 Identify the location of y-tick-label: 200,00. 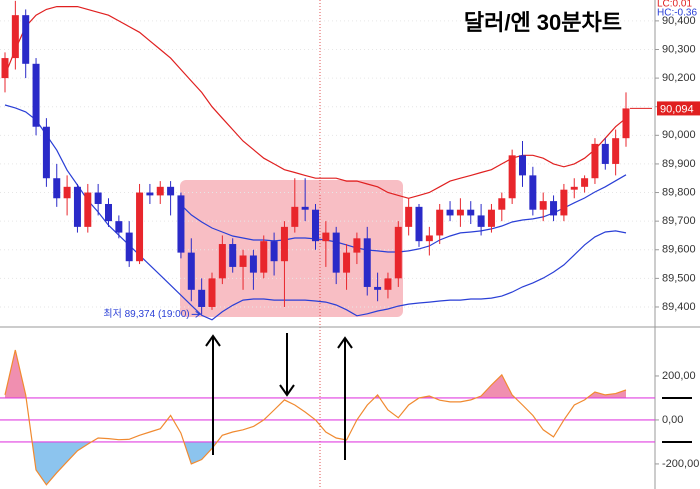
(679, 376).